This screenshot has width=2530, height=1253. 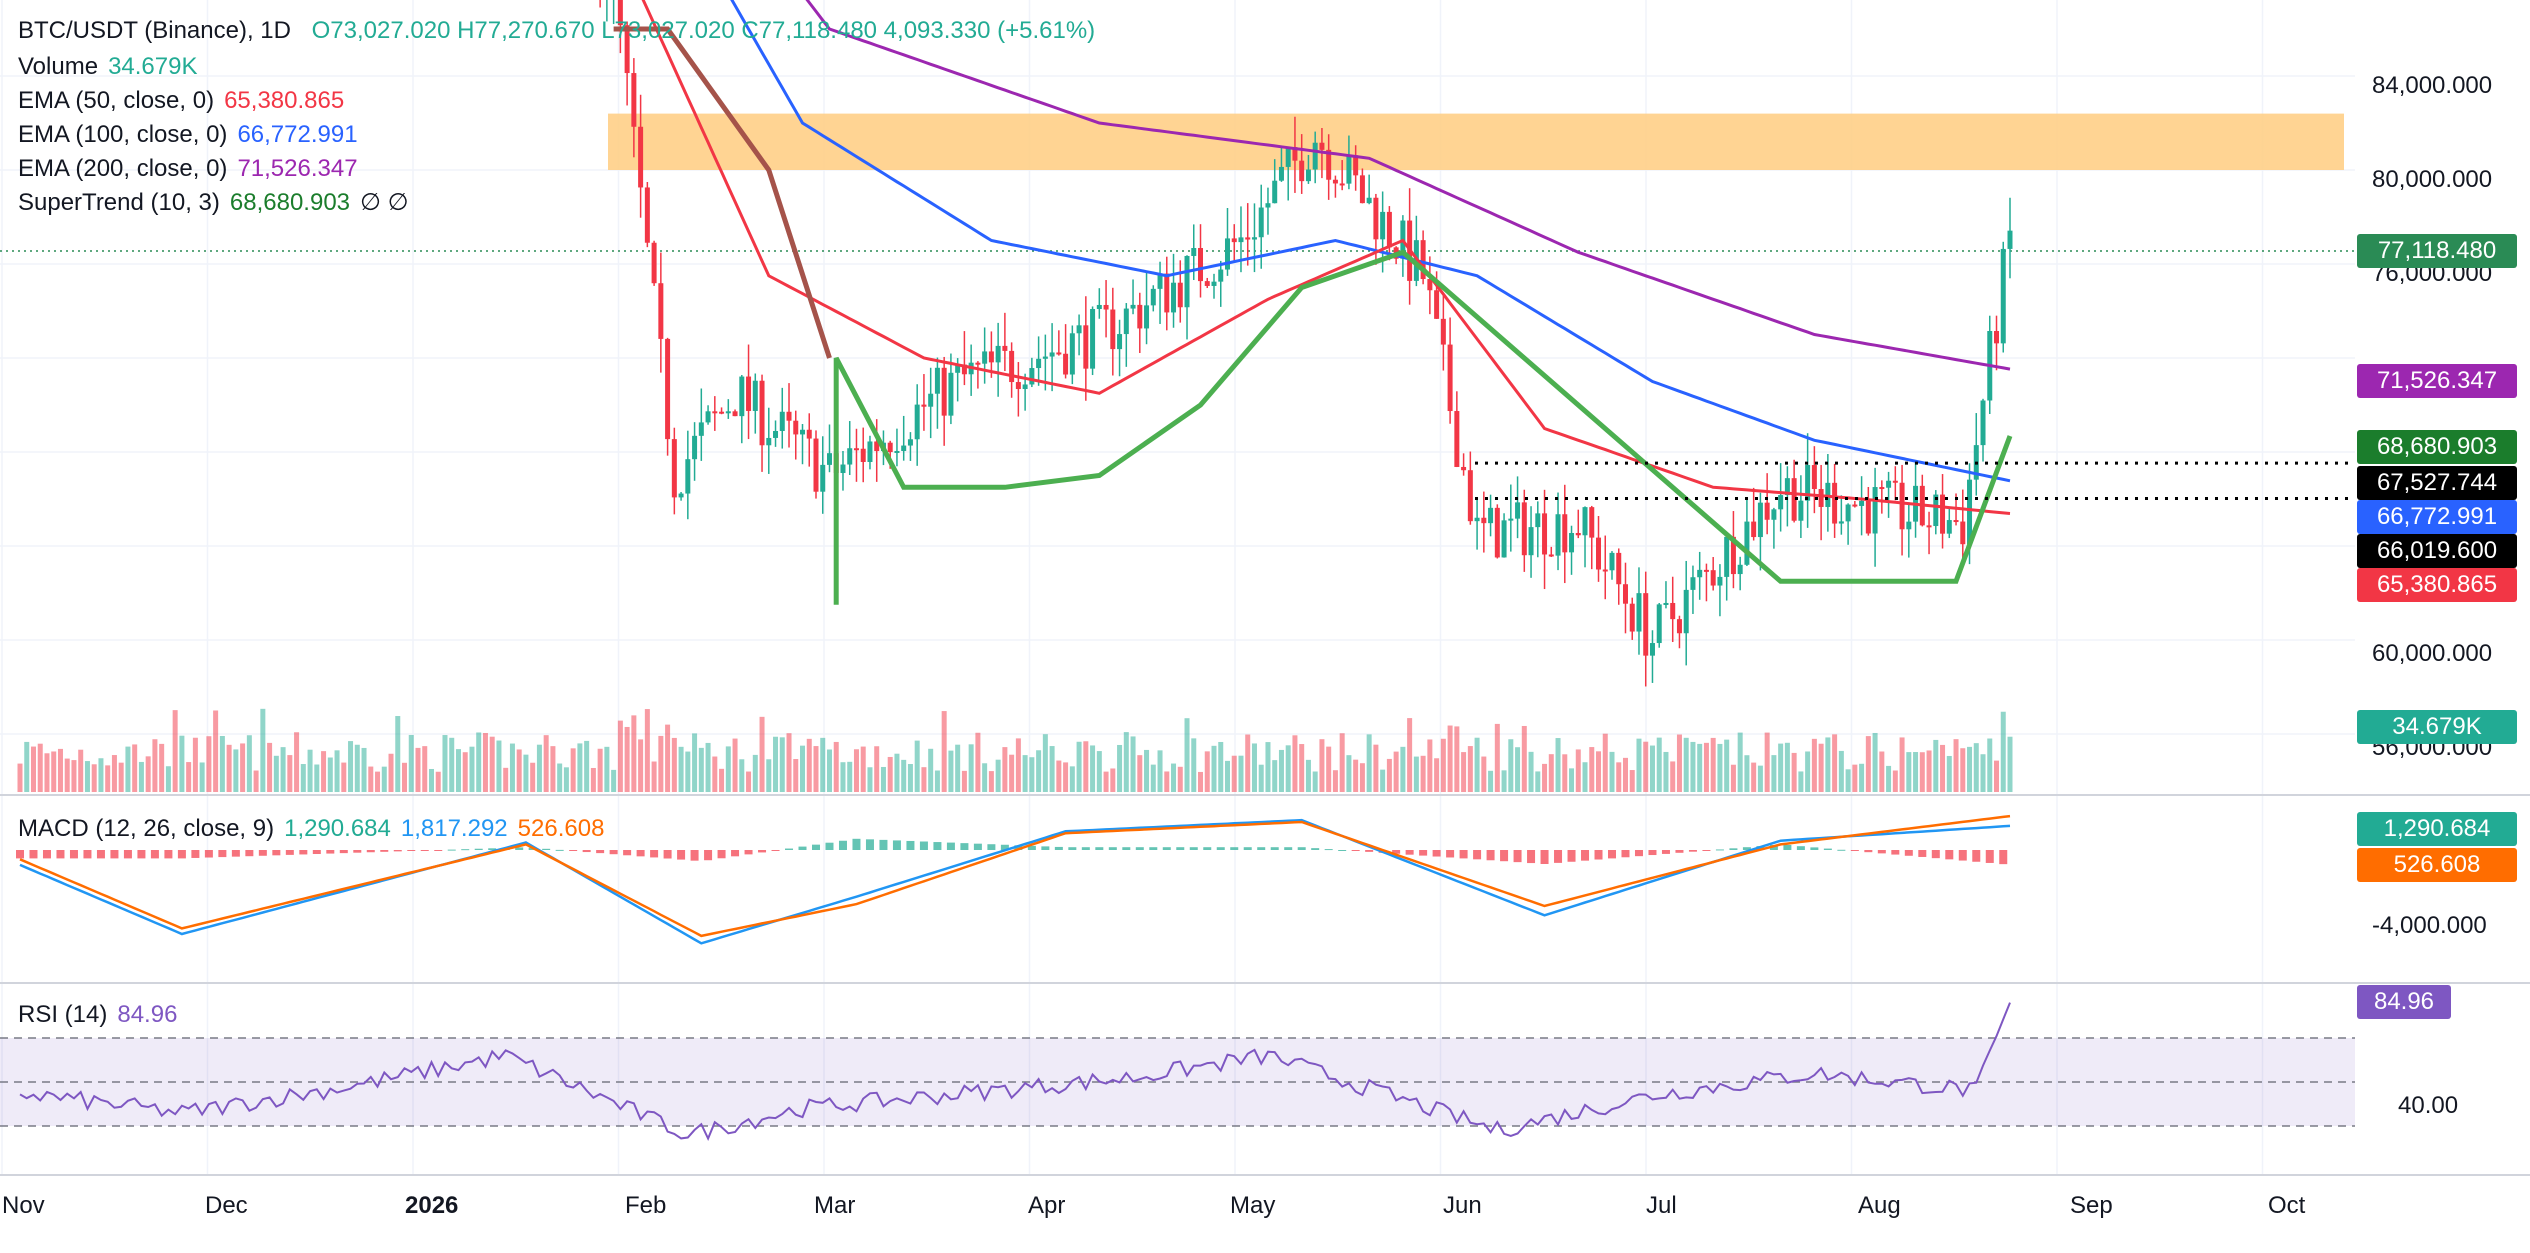 I want to click on legend-supertrend: SuperTrend (10, 3) 68,680.903 ∅ ∅, so click(x=213, y=203).